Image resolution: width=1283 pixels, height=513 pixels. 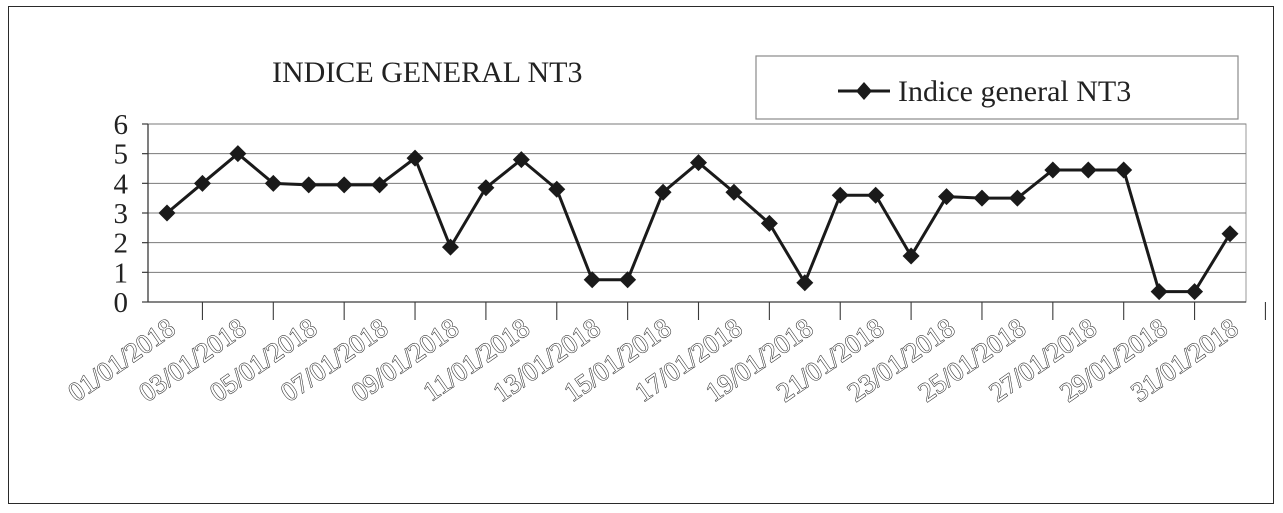 What do you see at coordinates (864, 91) in the screenshot?
I see `legend-diamond-marker` at bounding box center [864, 91].